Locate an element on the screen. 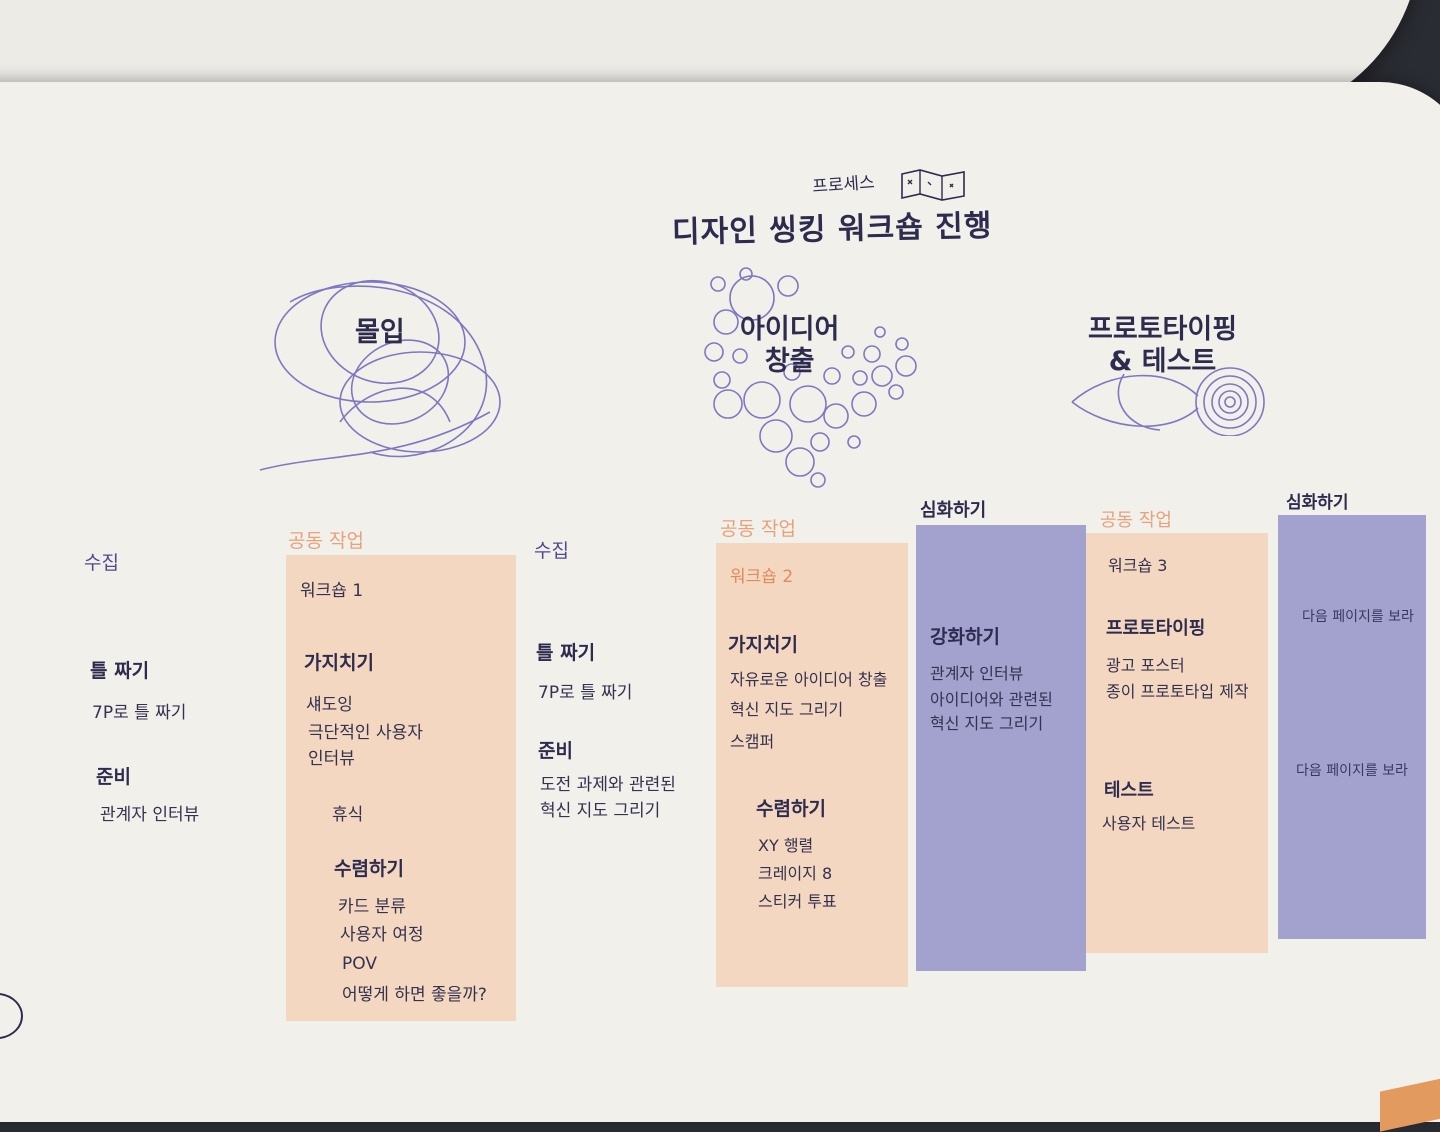 This screenshot has width=1440, height=1132. col3-prep-item-1: 도전 과제와 관련된 is located at coordinates (608, 785).